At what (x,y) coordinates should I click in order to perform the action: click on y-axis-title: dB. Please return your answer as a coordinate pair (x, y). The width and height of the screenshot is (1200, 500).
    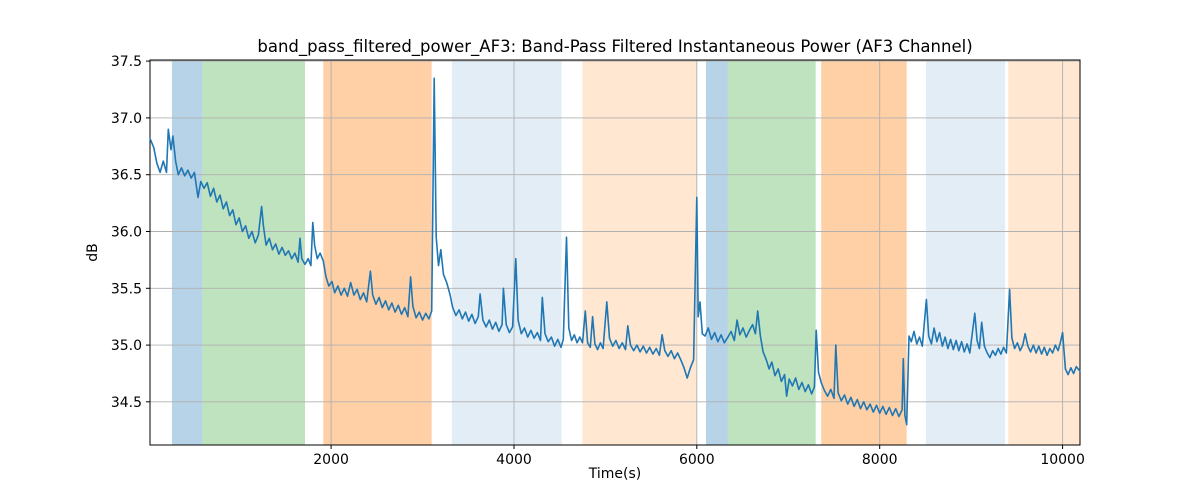
    Looking at the image, I should click on (93, 252).